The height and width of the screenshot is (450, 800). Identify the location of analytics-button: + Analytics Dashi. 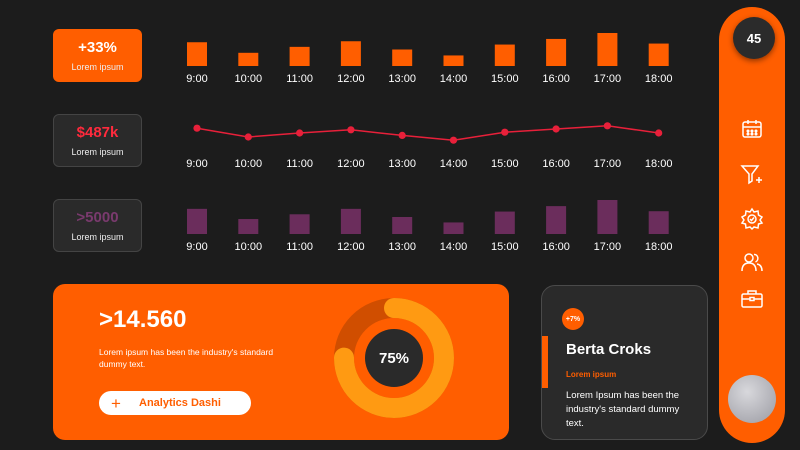
(175, 403).